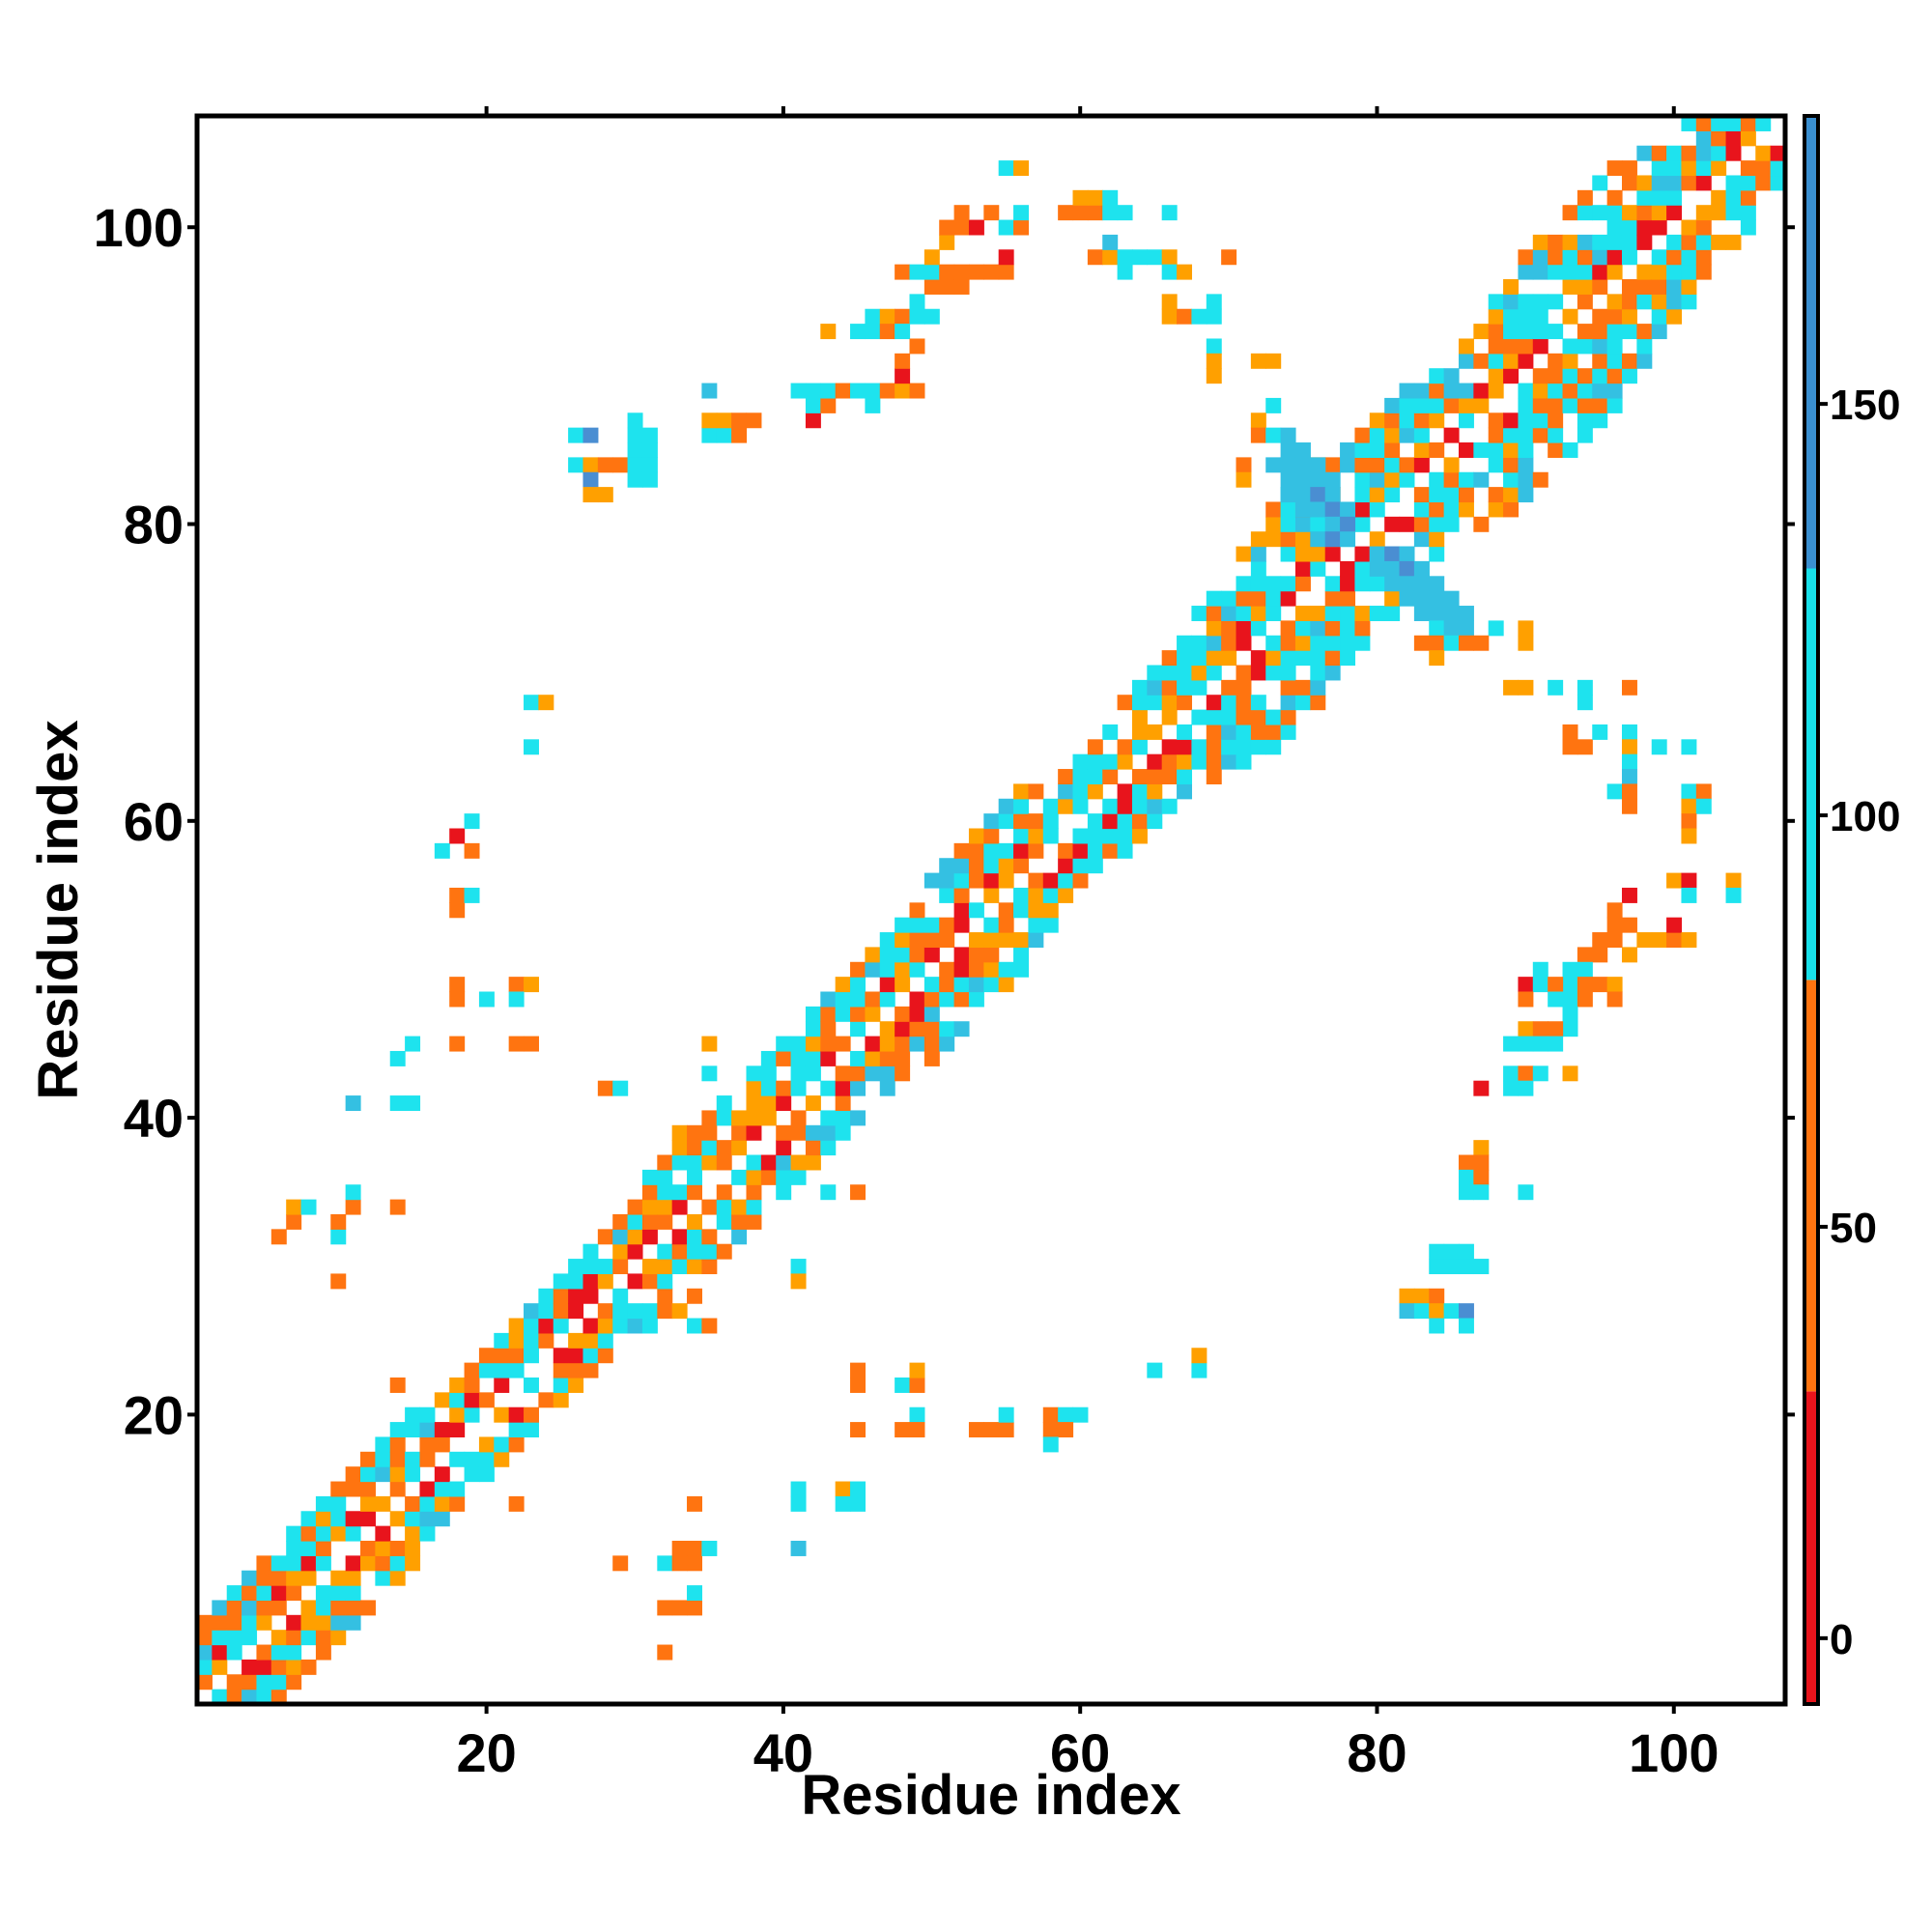  What do you see at coordinates (1853, 1228) in the screenshot?
I see `colorbar-tick-label: 50` at bounding box center [1853, 1228].